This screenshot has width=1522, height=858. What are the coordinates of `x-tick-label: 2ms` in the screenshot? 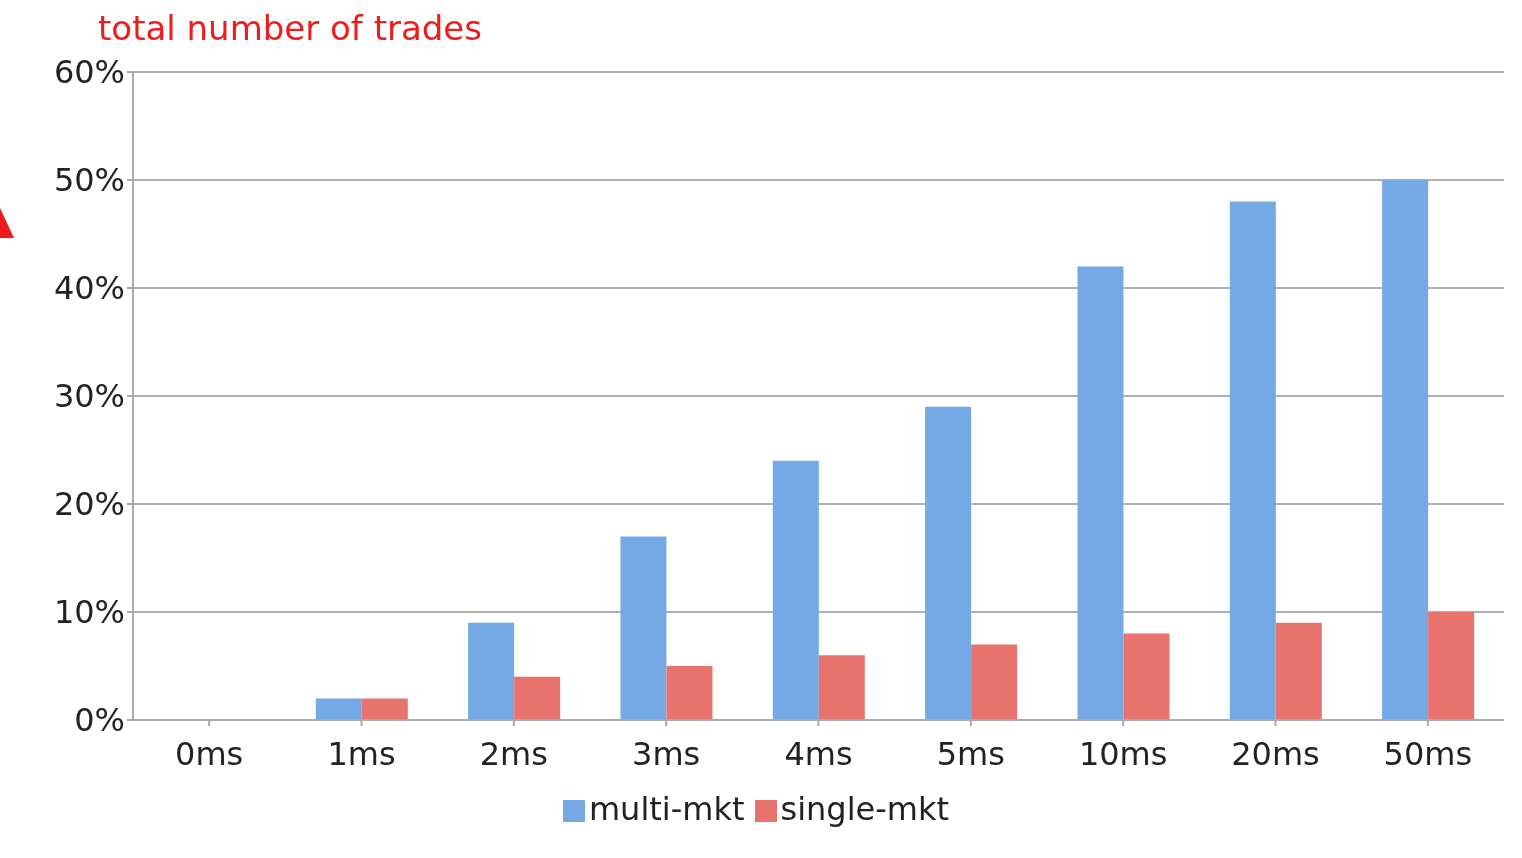 It's located at (513, 753).